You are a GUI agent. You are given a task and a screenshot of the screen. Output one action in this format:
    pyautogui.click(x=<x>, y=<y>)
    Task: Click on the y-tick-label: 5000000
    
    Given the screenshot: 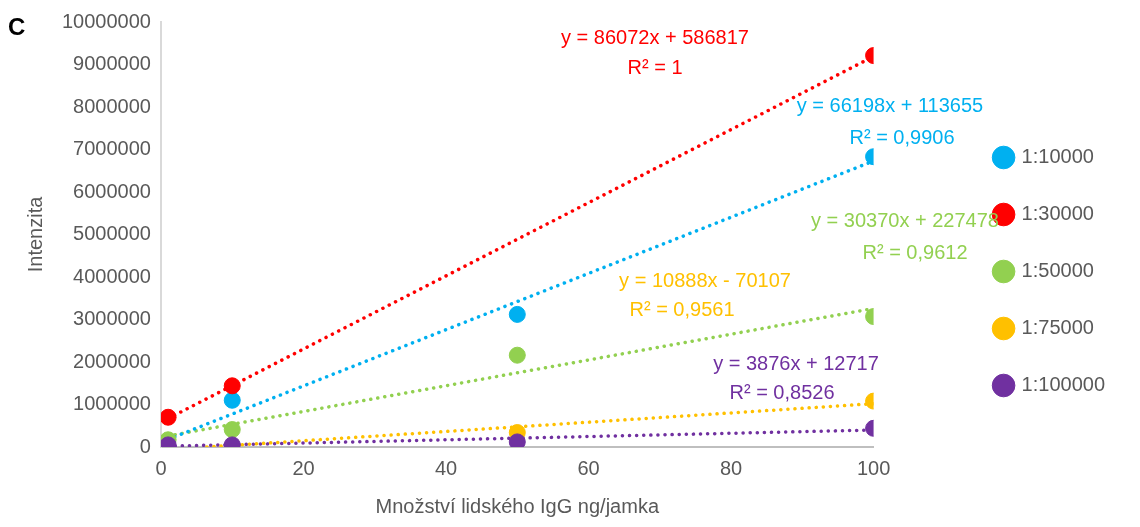 What is the action you would take?
    pyautogui.click(x=112, y=233)
    